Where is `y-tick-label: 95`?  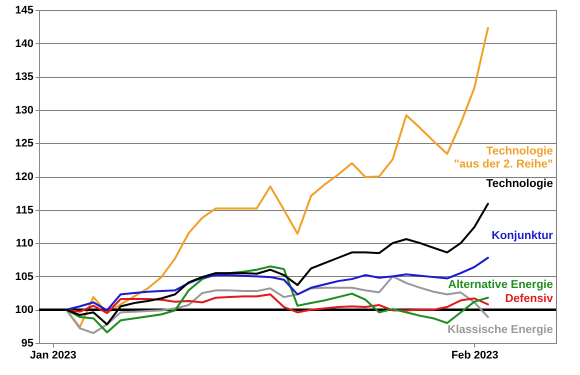 y-tick-label: 95 is located at coordinates (27, 344).